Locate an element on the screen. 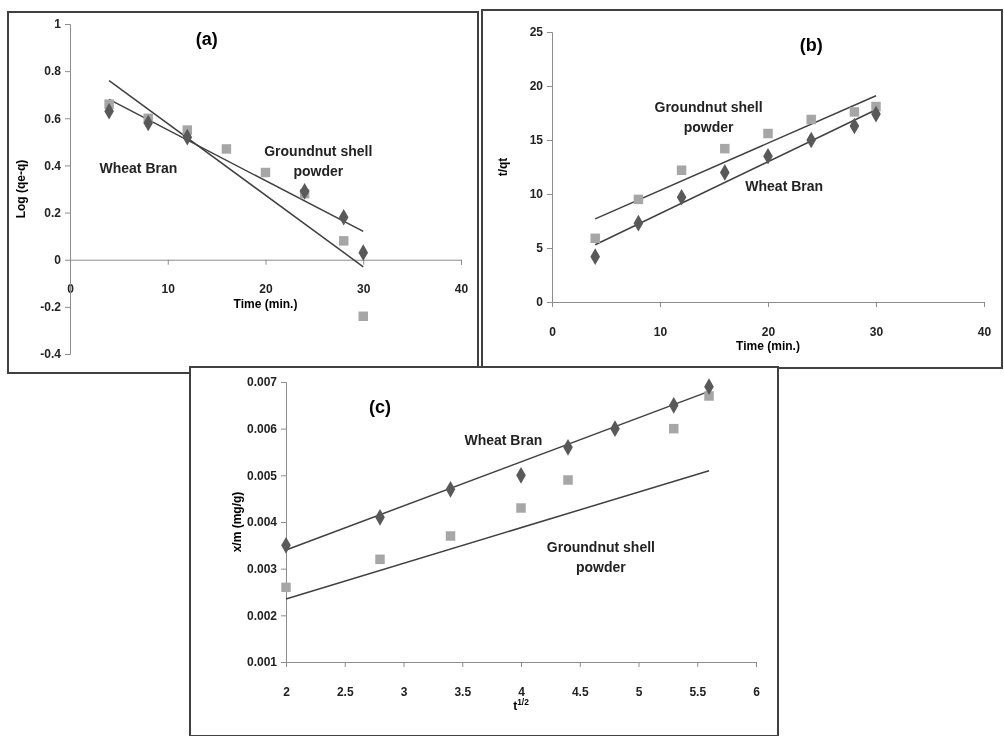 This screenshot has width=1004, height=736. y-tick-label: 0.005 is located at coordinates (262, 475).